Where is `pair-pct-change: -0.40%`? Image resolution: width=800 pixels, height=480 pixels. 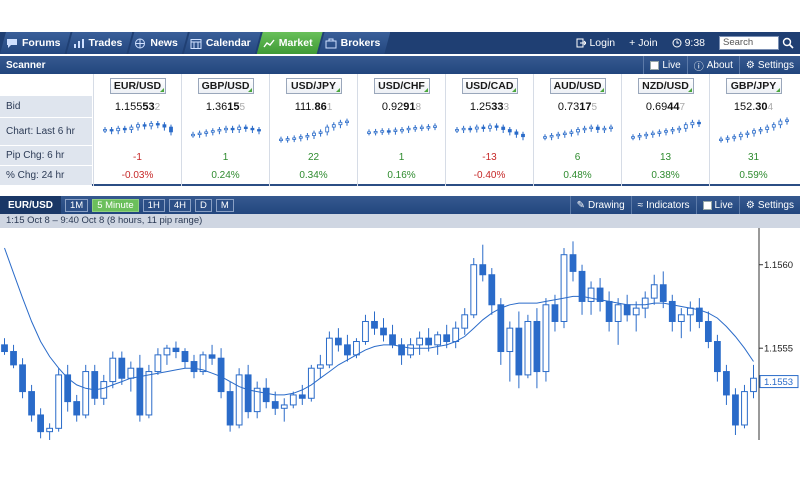
pair-pct-change: -0.40% is located at coordinates (489, 175).